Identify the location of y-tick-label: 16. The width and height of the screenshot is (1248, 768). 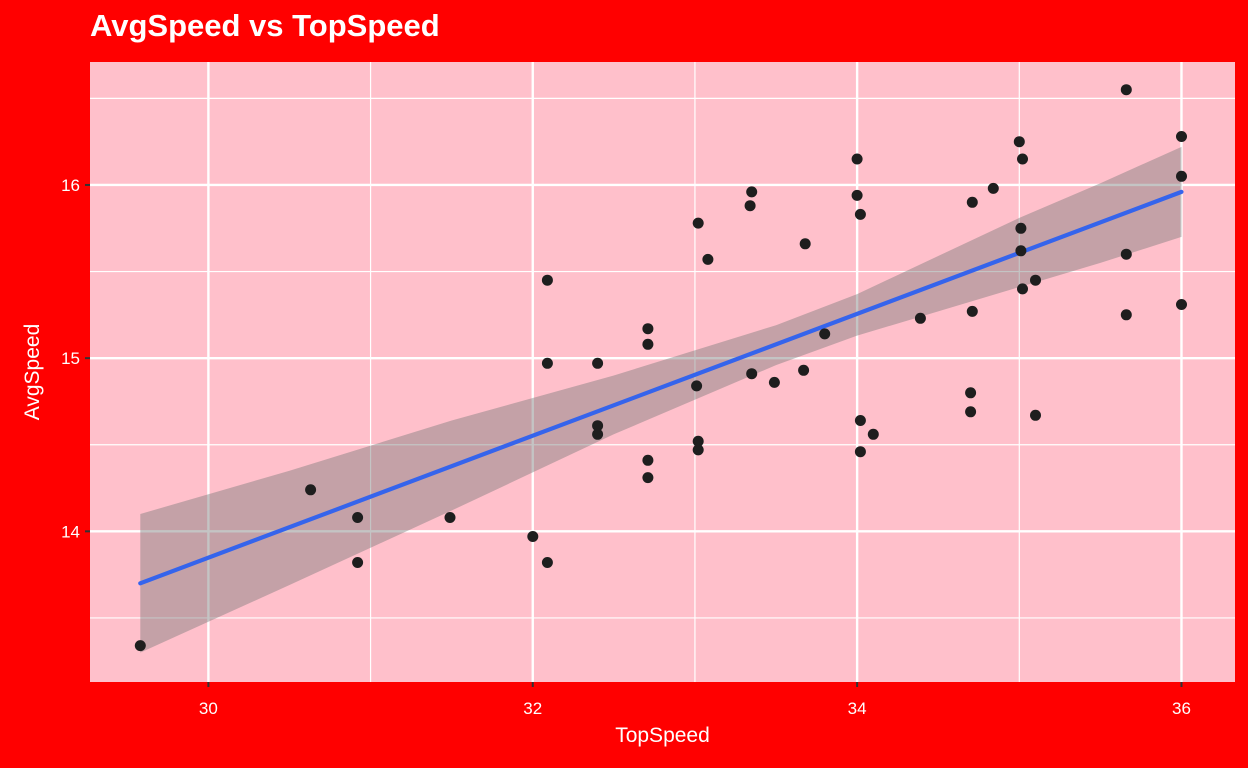
(70, 185).